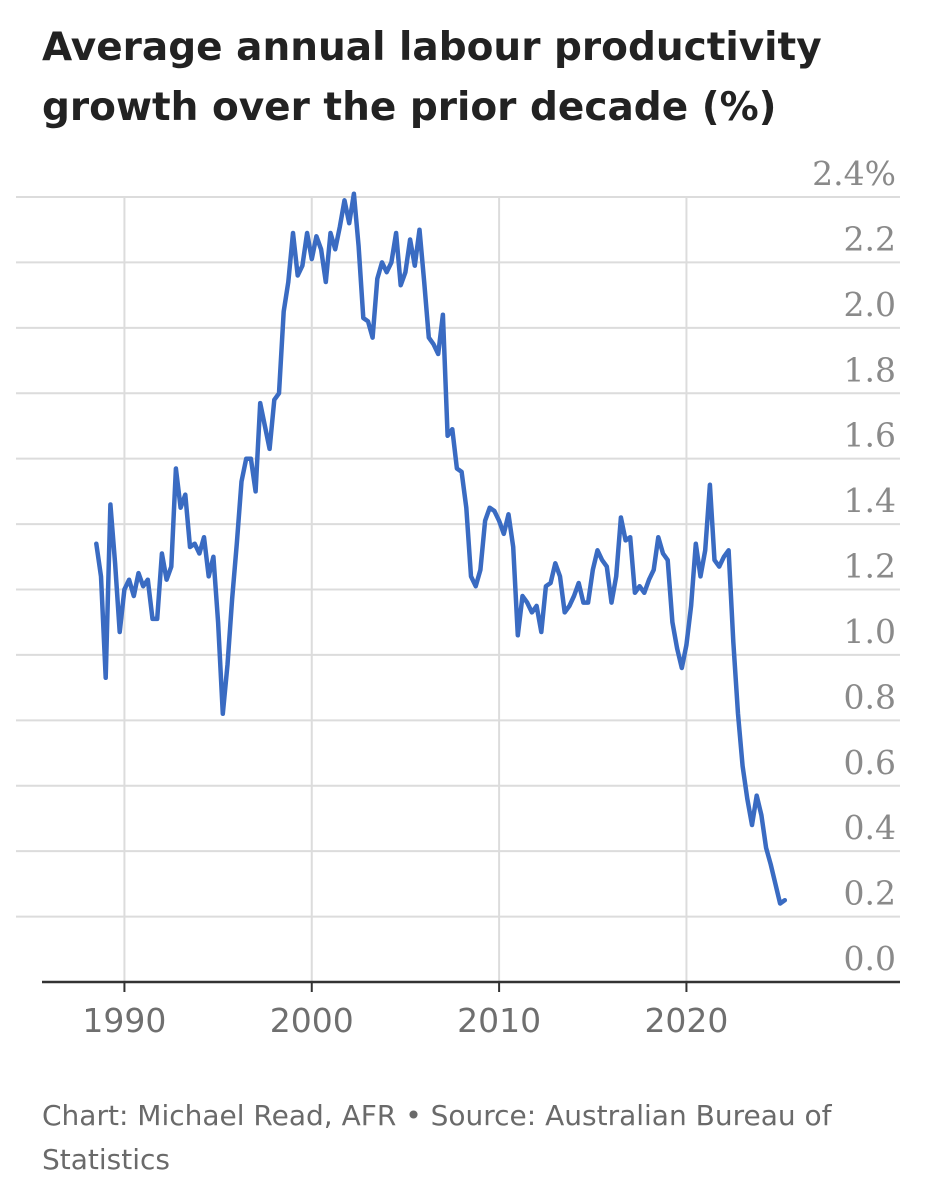 The image size is (944, 1200). Describe the element at coordinates (854, 173) in the screenshot. I see `y-tick-label: 2.4%` at that location.